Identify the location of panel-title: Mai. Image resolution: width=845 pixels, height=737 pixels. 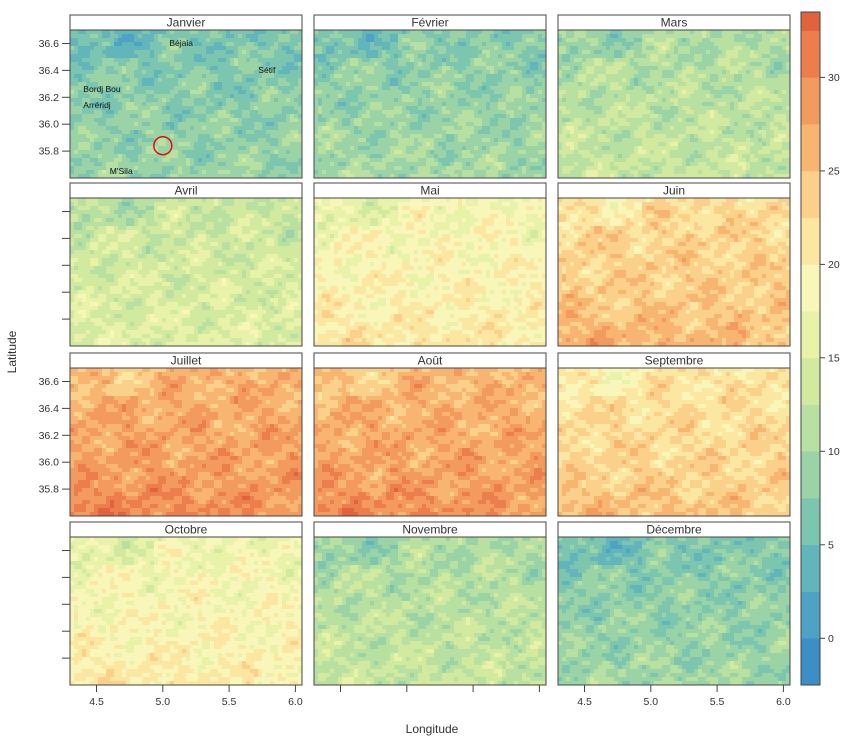
(429, 191).